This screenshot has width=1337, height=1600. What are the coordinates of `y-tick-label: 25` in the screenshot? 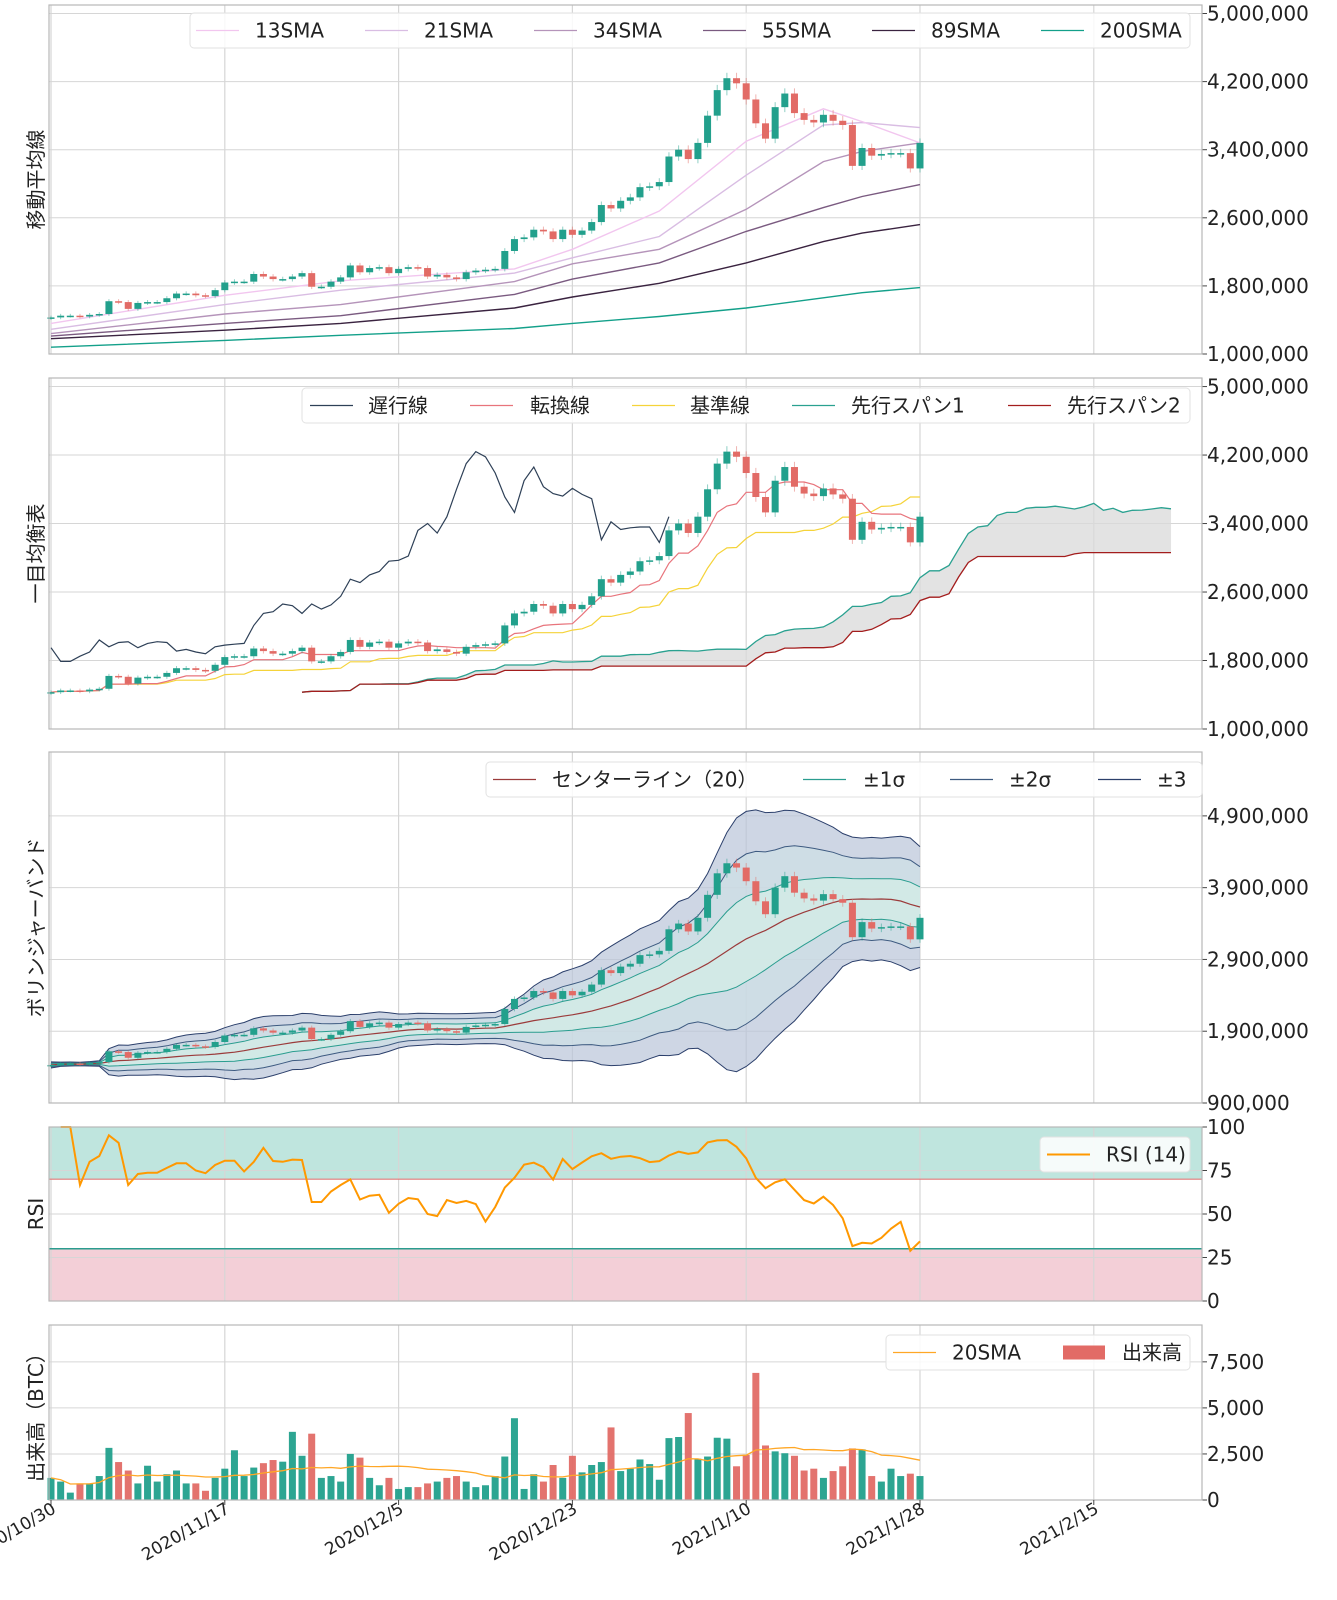 It's located at (1219, 1258).